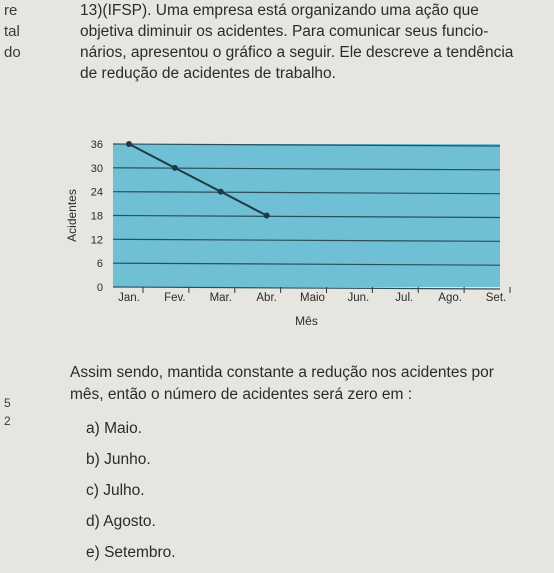 This screenshot has height=573, width=554. What do you see at coordinates (312, 298) in the screenshot?
I see `x-tick-label: Maio` at bounding box center [312, 298].